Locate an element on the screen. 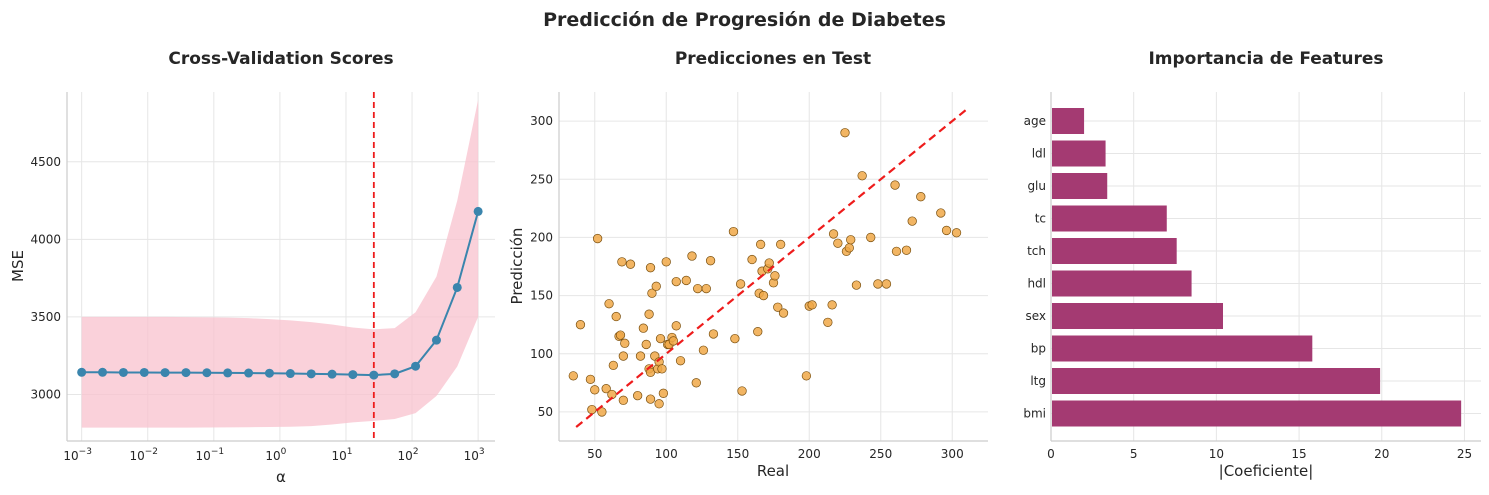  x-tick-label: 150 is located at coordinates (737, 454).